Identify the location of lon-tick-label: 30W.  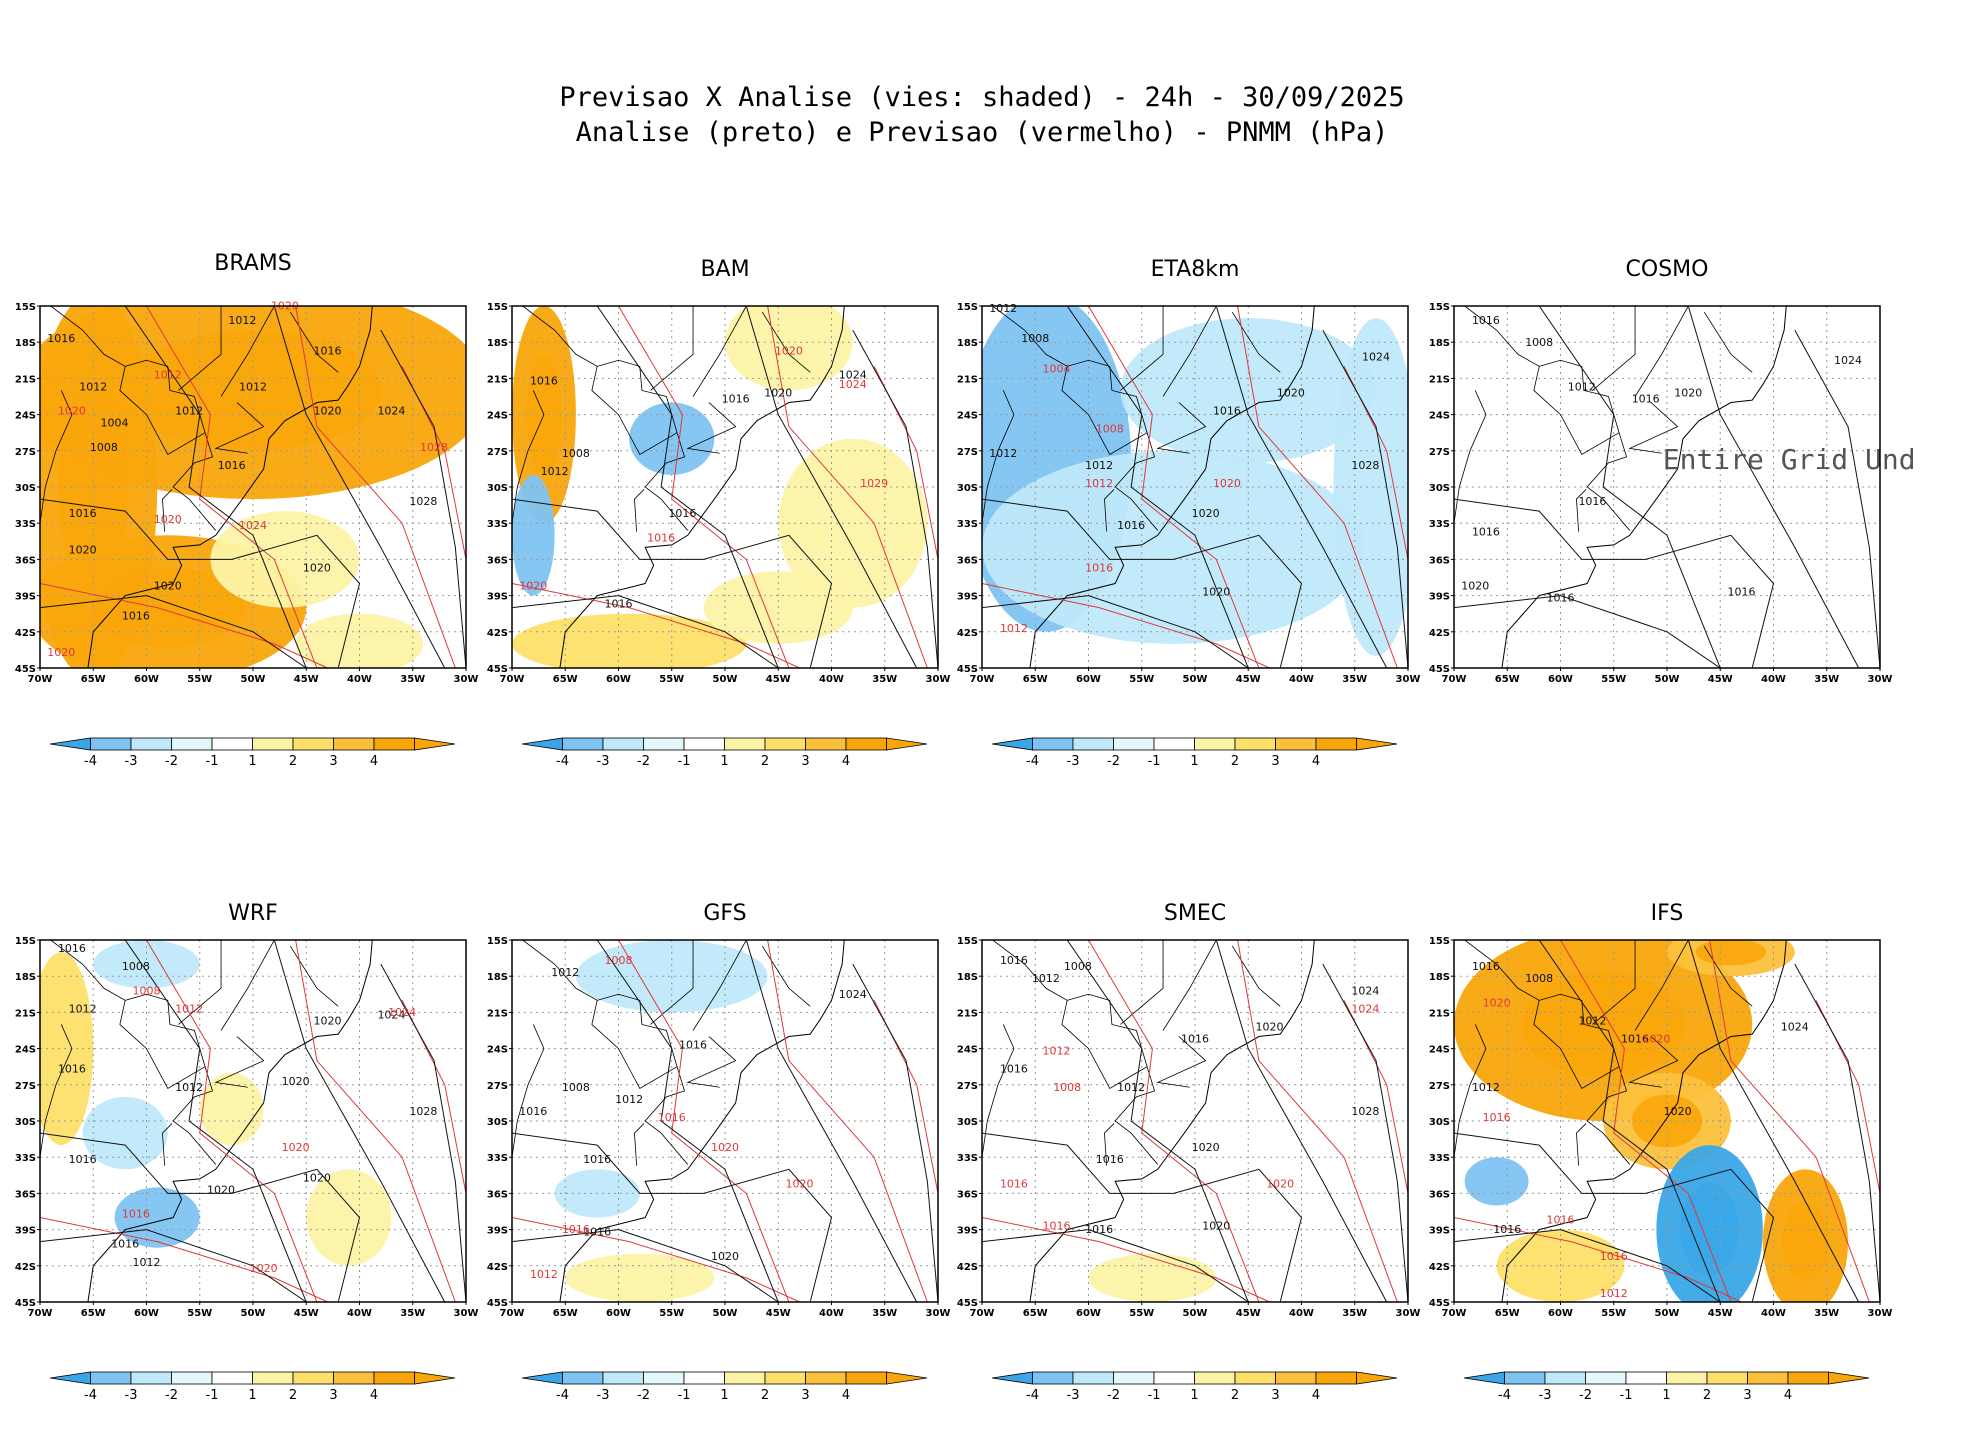
(1880, 1313).